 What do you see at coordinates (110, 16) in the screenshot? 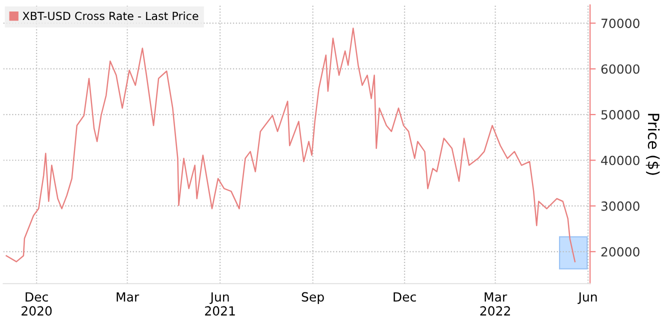
I see `legend-label: XBT-USD Cross Rate - Last Price` at bounding box center [110, 16].